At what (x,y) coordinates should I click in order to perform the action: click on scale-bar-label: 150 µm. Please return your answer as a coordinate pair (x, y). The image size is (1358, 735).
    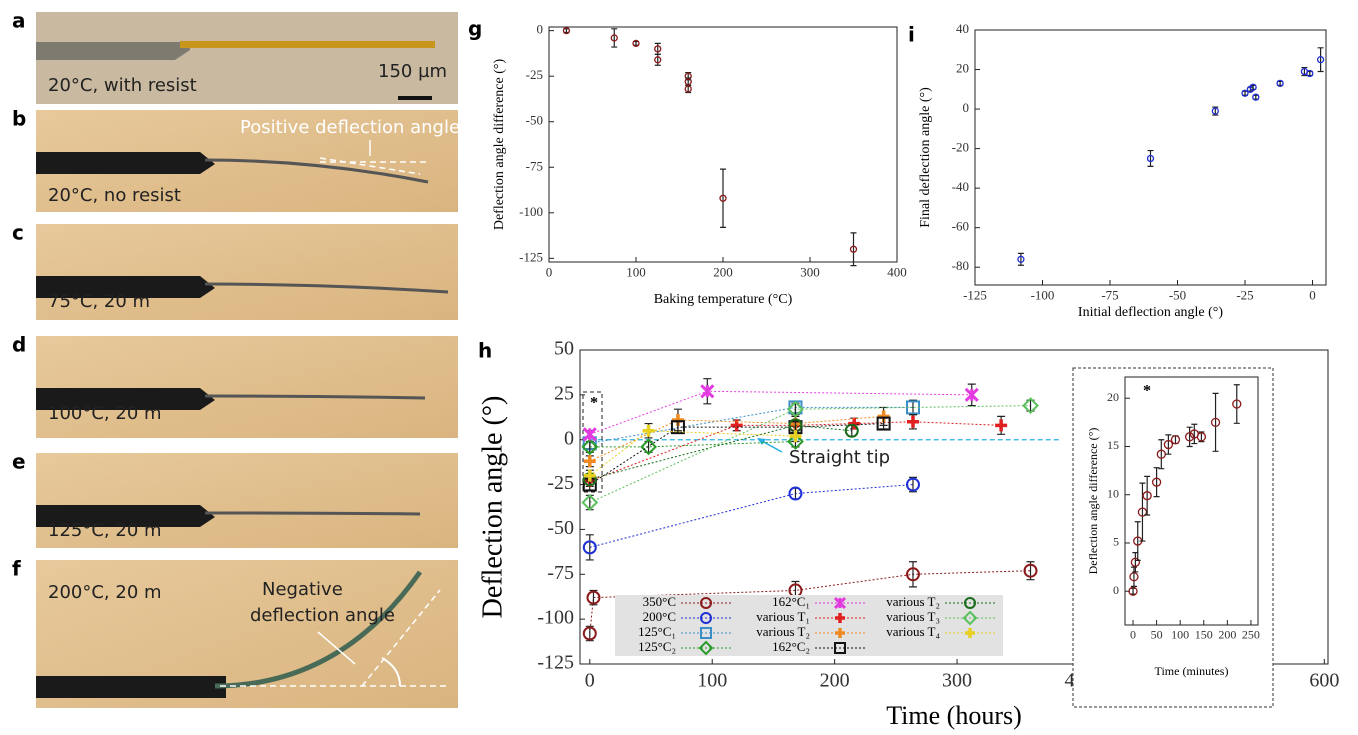
    Looking at the image, I should click on (412, 71).